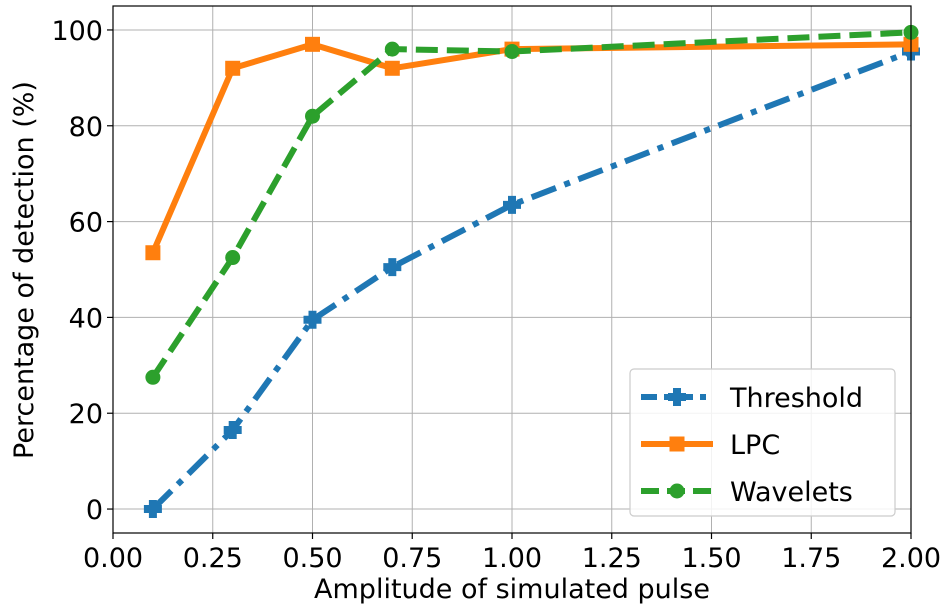 The width and height of the screenshot is (949, 608). What do you see at coordinates (711, 558) in the screenshot?
I see `x-tick-label: 1.50` at bounding box center [711, 558].